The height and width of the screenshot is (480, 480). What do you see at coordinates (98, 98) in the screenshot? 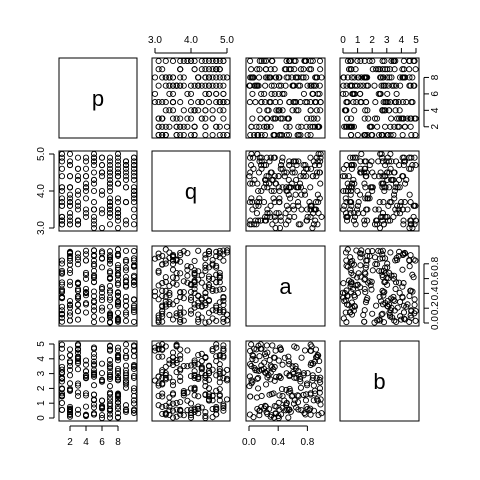
I see `panel-frame` at bounding box center [98, 98].